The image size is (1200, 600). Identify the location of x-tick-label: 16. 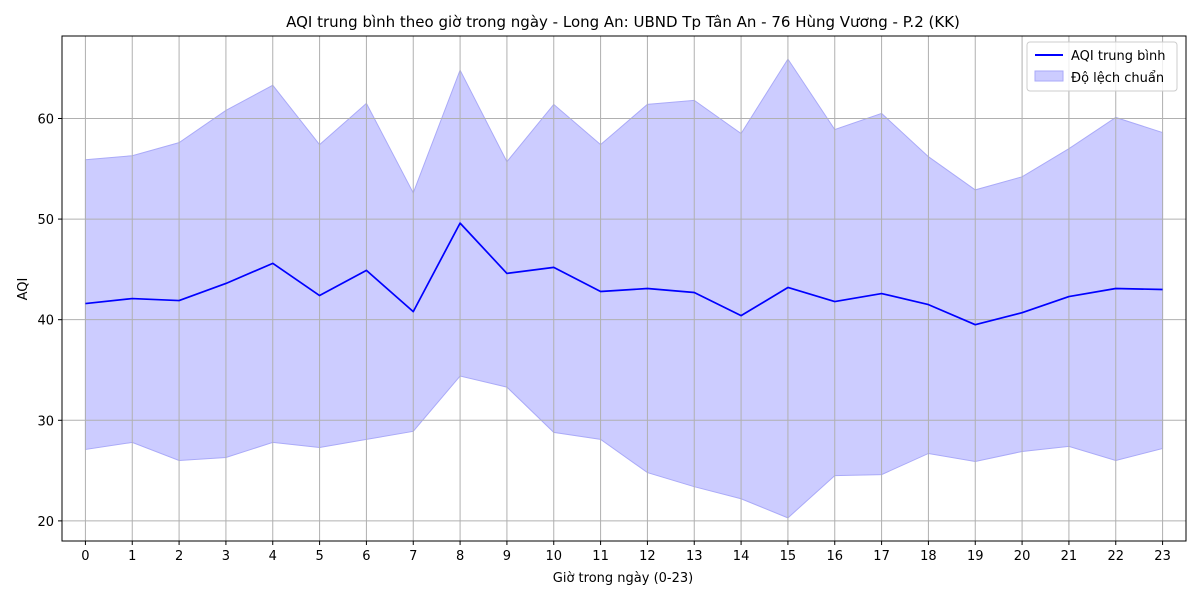
(834, 556).